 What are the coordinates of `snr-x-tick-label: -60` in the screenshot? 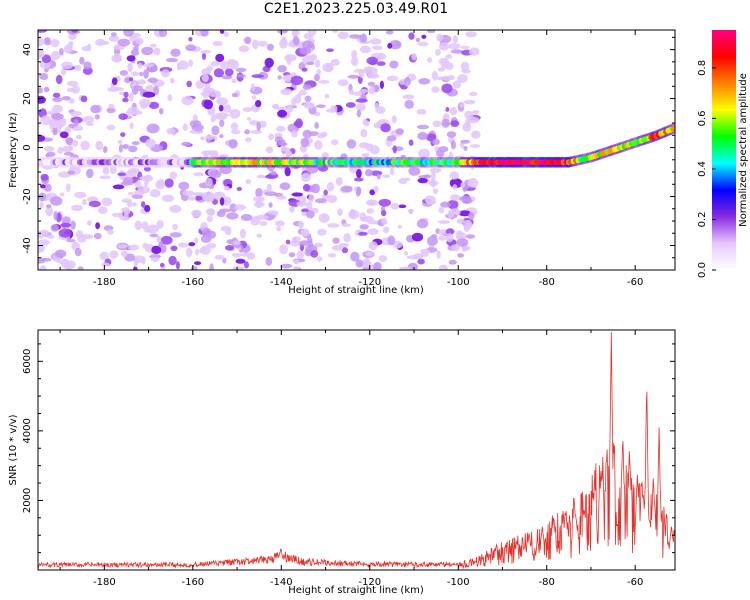 It's located at (635, 582).